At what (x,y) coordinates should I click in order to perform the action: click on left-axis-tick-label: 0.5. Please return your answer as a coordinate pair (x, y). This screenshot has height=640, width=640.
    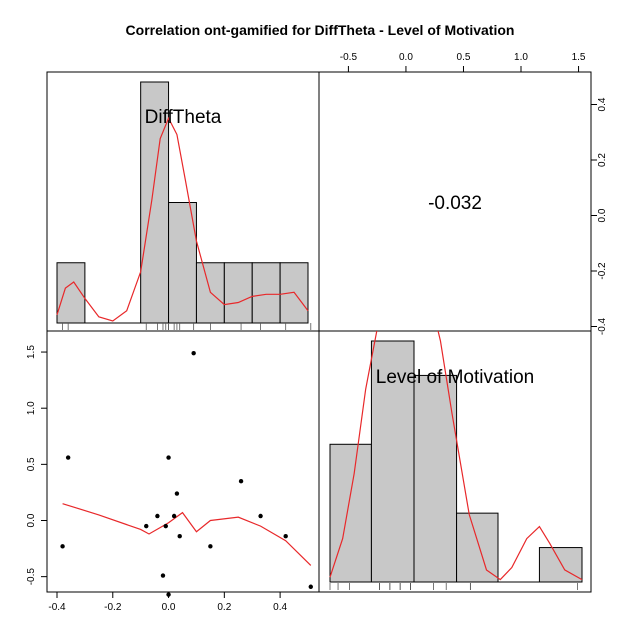
    Looking at the image, I should click on (31, 464).